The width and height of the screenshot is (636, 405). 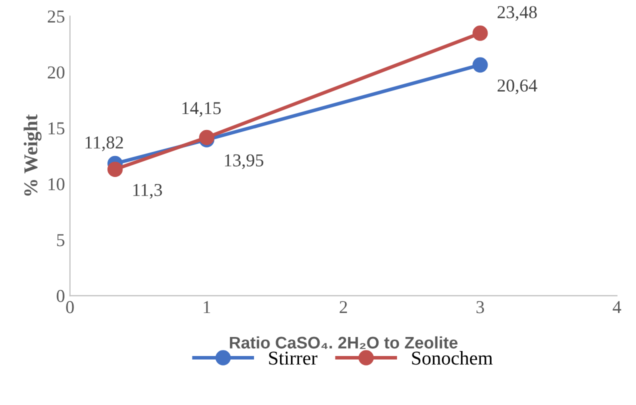 What do you see at coordinates (56, 72) in the screenshot?
I see `y-tick-label: 20` at bounding box center [56, 72].